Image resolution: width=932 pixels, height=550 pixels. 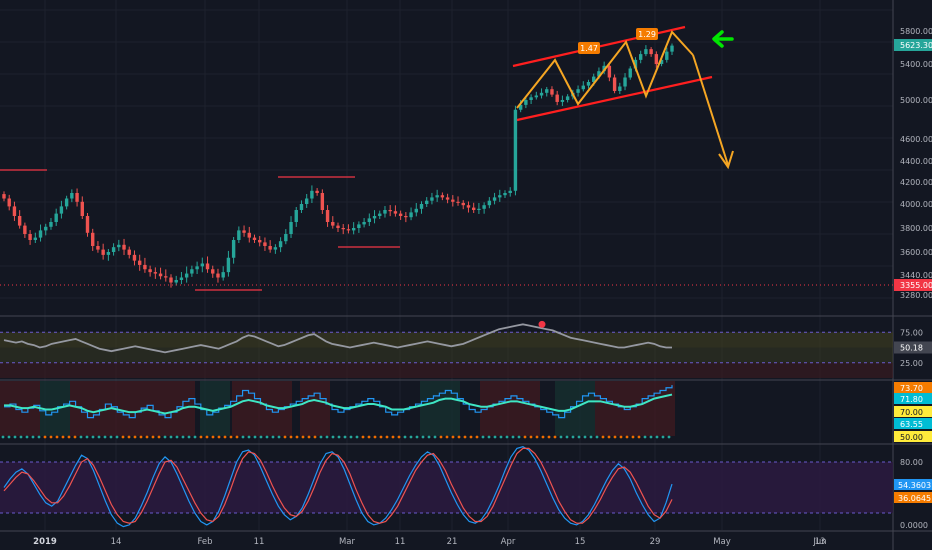 What do you see at coordinates (911, 388) in the screenshot?
I see `osc2-axis-label: 73.70` at bounding box center [911, 388].